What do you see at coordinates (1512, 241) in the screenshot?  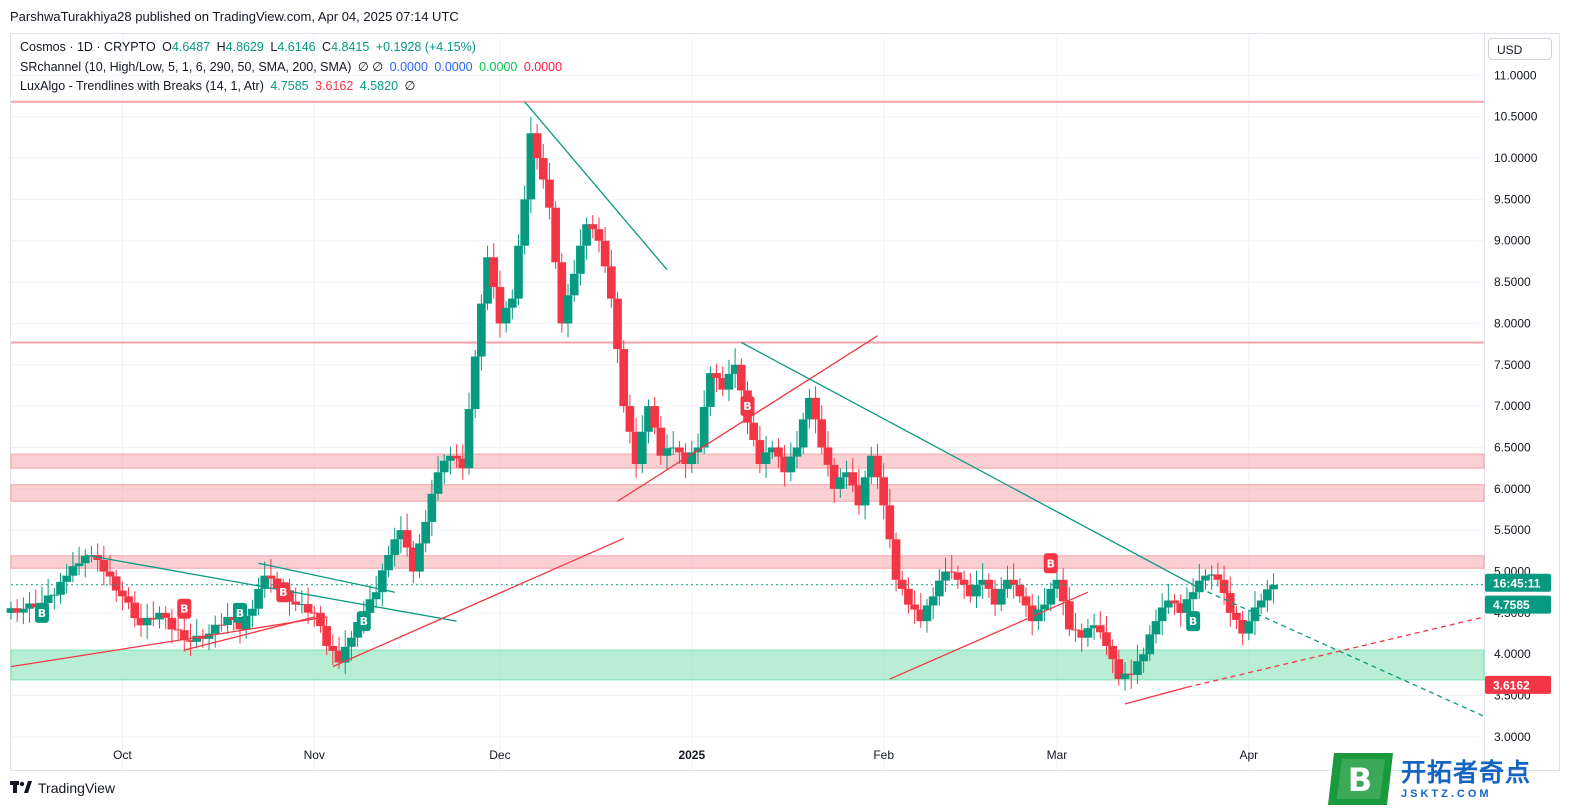 I see `price-tick-label: 9.0000` at bounding box center [1512, 241].